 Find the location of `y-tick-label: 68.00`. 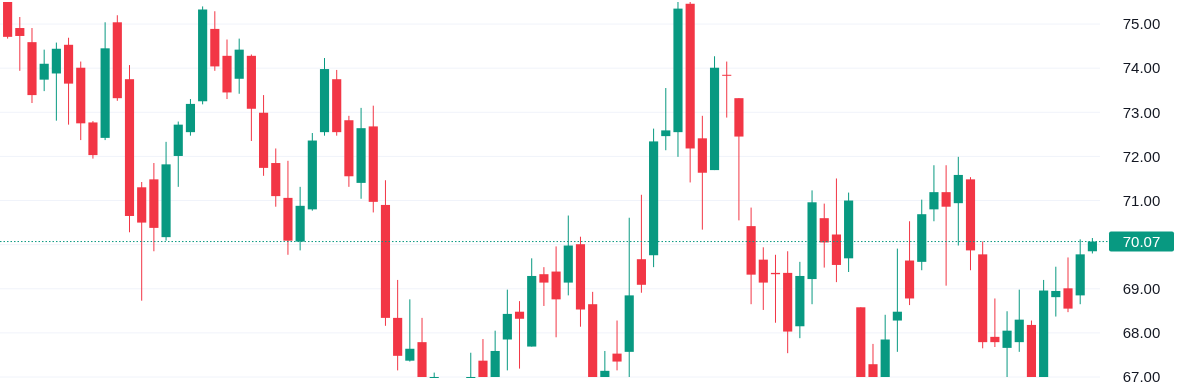

y-tick-label: 68.00 is located at coordinates (1141, 333).